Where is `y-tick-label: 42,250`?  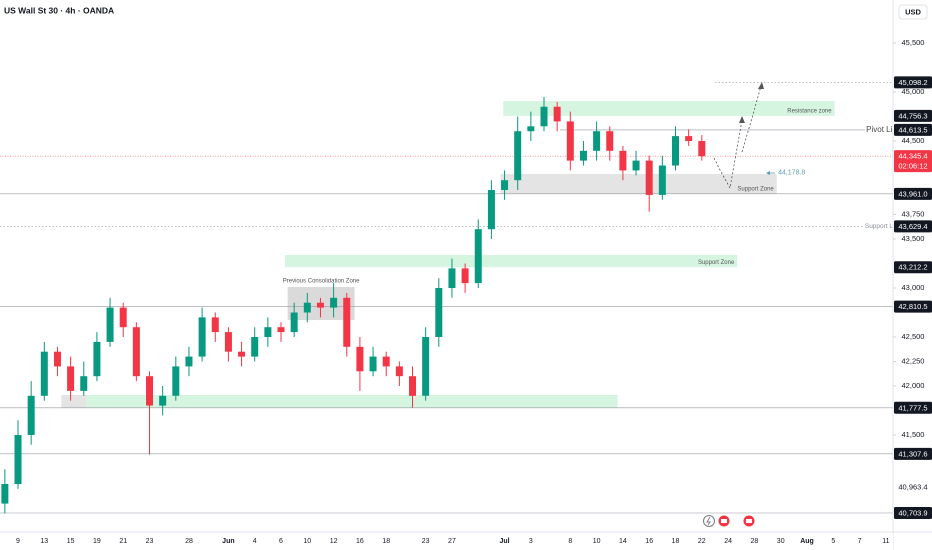
y-tick-label: 42,250 is located at coordinates (913, 360).